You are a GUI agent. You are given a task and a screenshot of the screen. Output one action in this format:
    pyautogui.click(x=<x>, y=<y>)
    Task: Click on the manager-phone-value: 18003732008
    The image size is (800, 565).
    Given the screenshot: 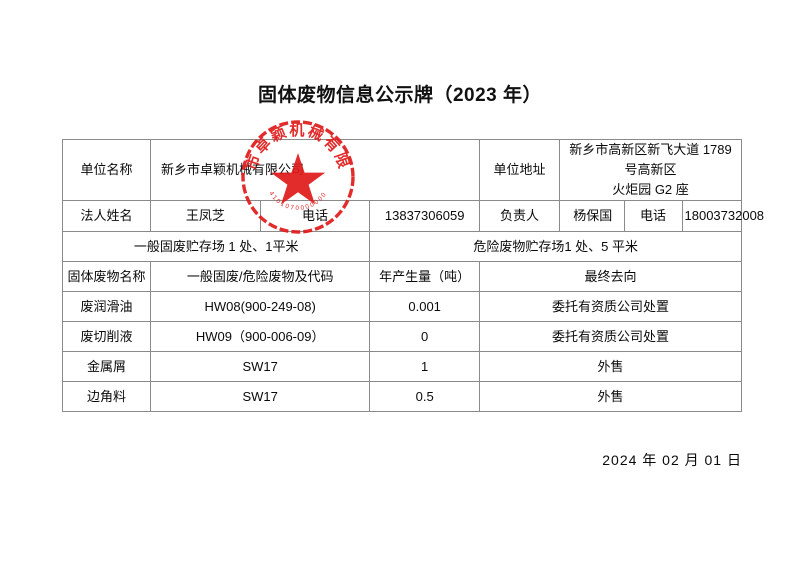 What is the action you would take?
    pyautogui.click(x=724, y=216)
    